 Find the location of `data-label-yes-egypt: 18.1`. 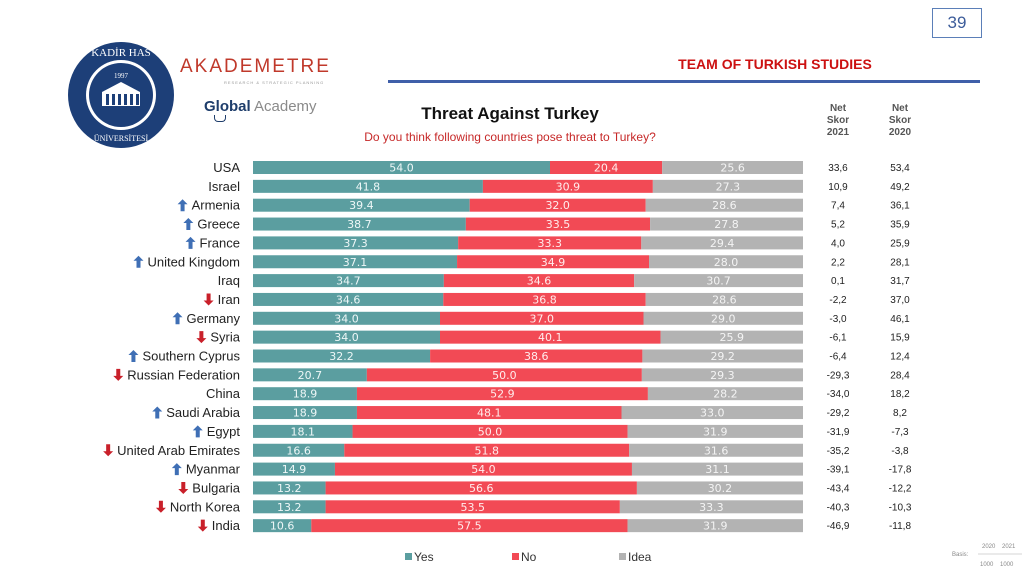

data-label-yes-egypt: 18.1 is located at coordinates (303, 431).